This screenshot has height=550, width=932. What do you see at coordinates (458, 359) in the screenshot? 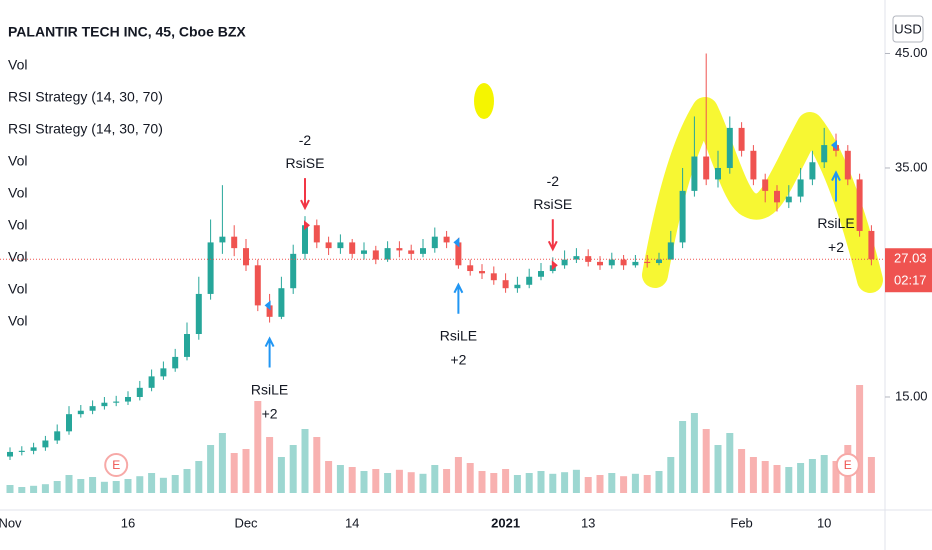
I see `signal-qty: +2` at bounding box center [458, 359].